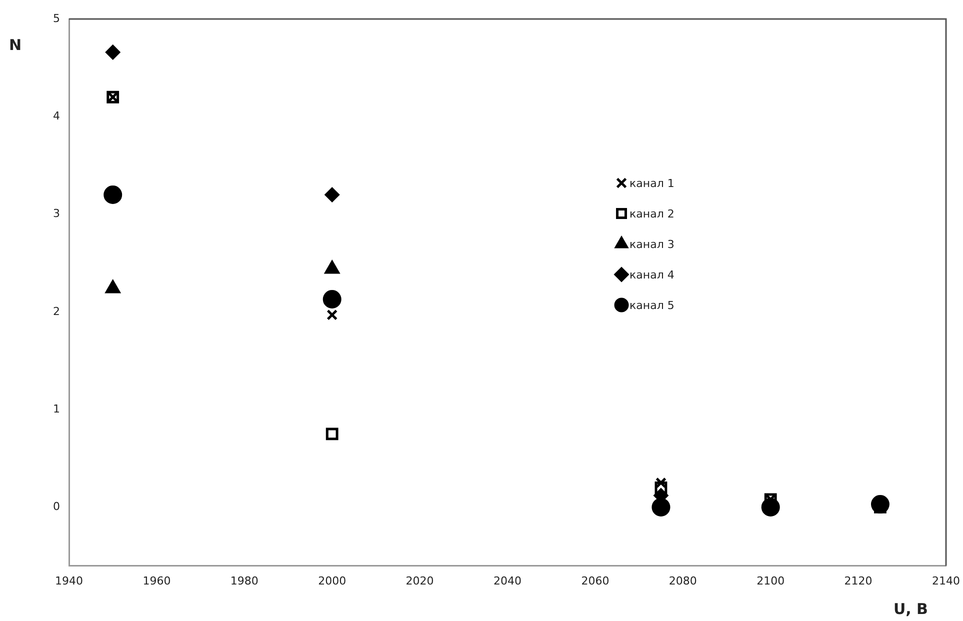 This screenshot has width=963, height=621. I want to click on y-tick-label: 2, so click(56, 311).